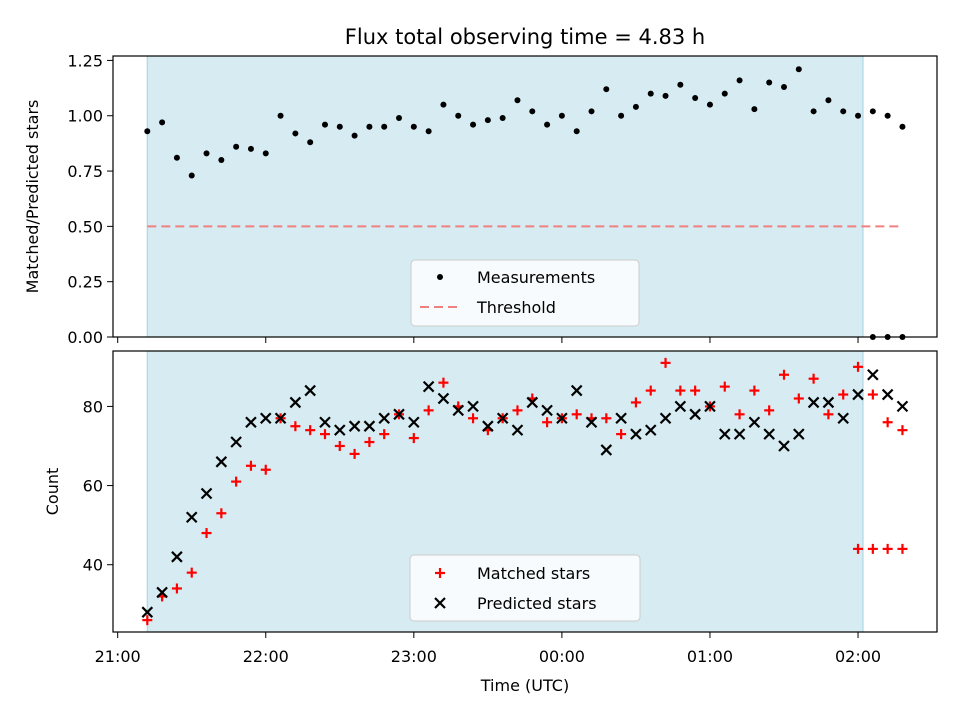 This screenshot has height=720, width=960. I want to click on y-tick-label: 1.25, so click(85, 60).